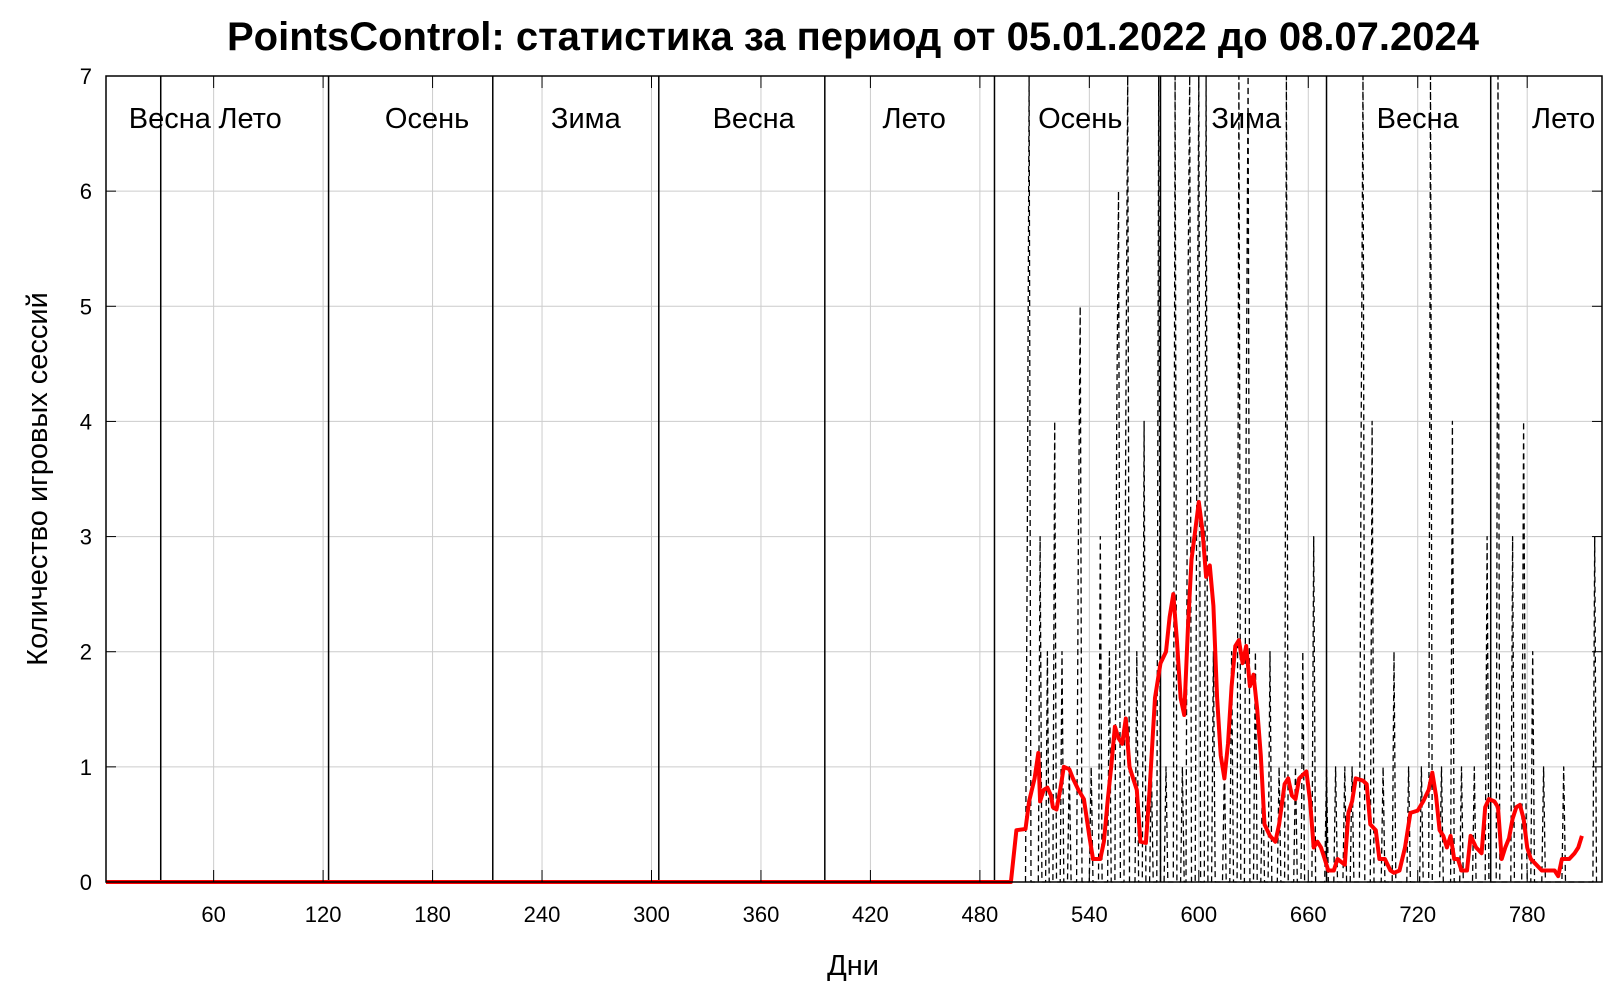 Image resolution: width=1615 pixels, height=990 pixels. What do you see at coordinates (853, 966) in the screenshot?
I see `x-axis-label: Дни` at bounding box center [853, 966].